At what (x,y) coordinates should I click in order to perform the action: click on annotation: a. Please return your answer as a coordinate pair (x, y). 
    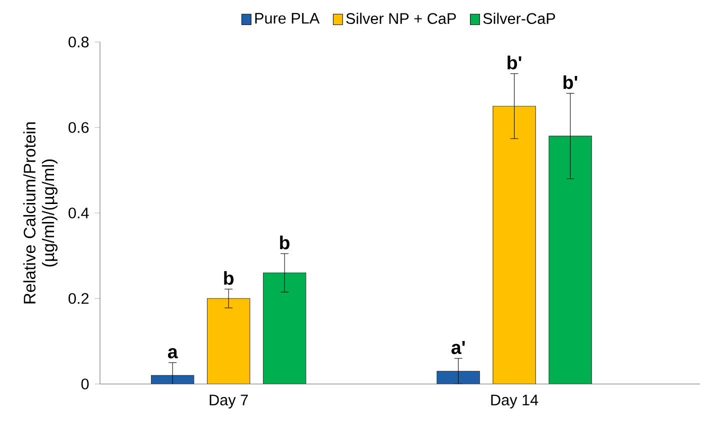
    Looking at the image, I should click on (173, 353).